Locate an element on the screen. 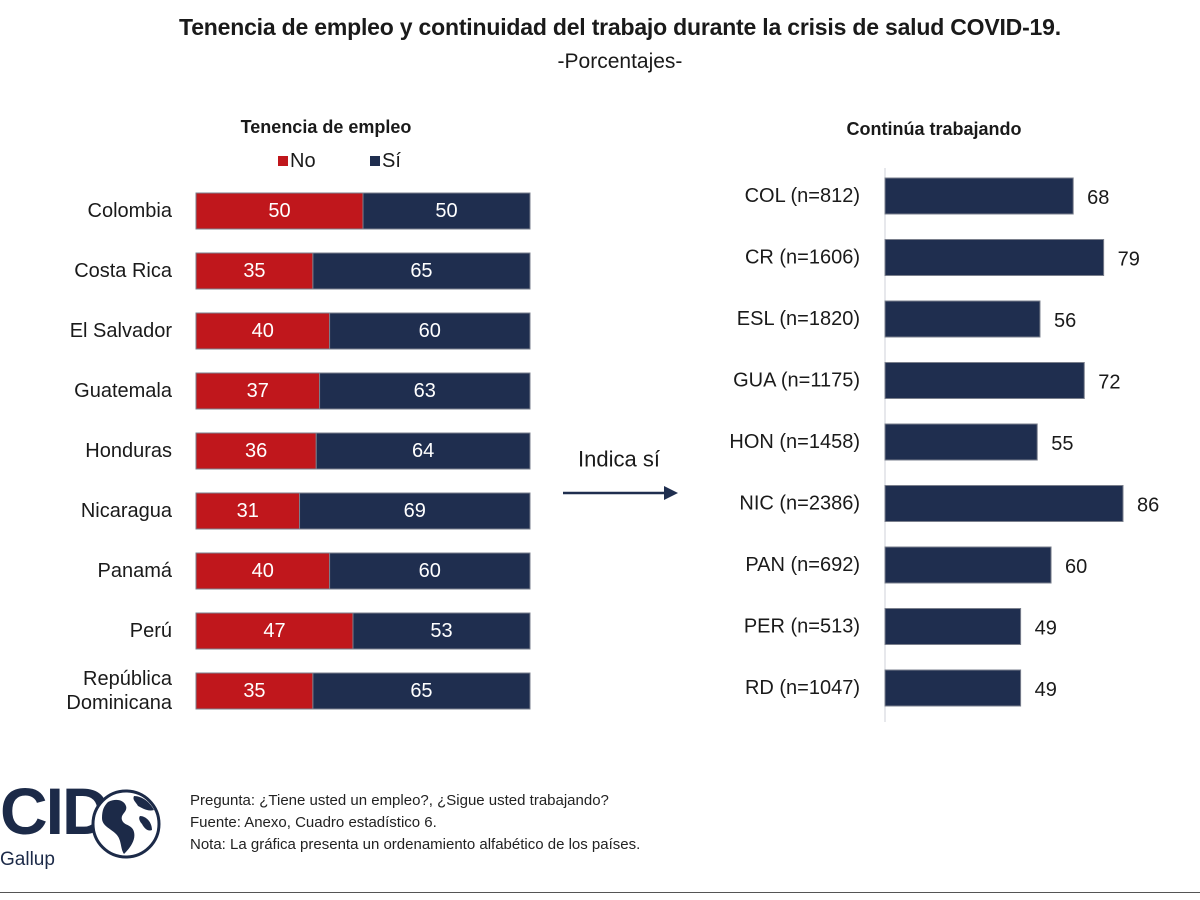 Image resolution: width=1200 pixels, height=900 pixels. data-label-si: 69 is located at coordinates (415, 511).